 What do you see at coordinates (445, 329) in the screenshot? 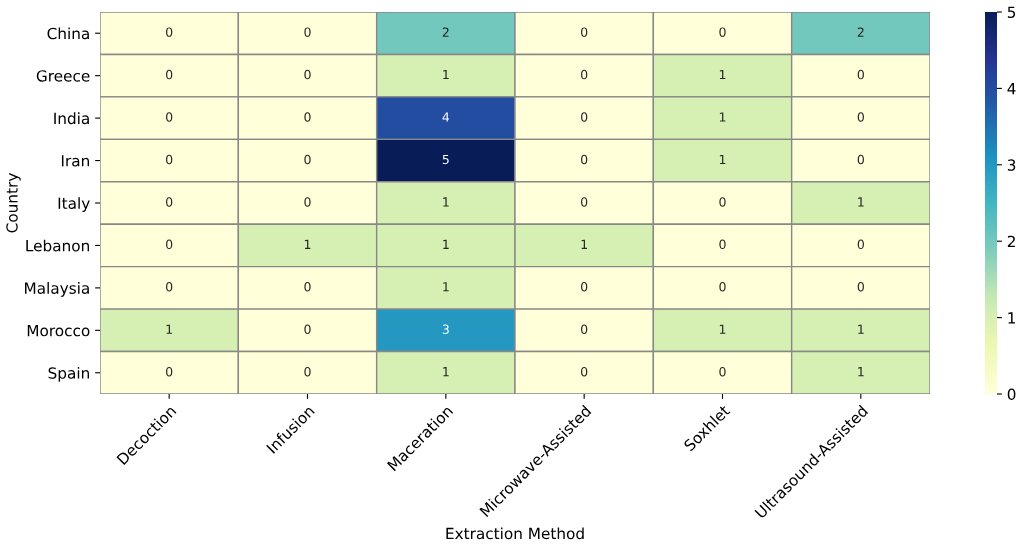
I see `data-label: 3` at bounding box center [445, 329].